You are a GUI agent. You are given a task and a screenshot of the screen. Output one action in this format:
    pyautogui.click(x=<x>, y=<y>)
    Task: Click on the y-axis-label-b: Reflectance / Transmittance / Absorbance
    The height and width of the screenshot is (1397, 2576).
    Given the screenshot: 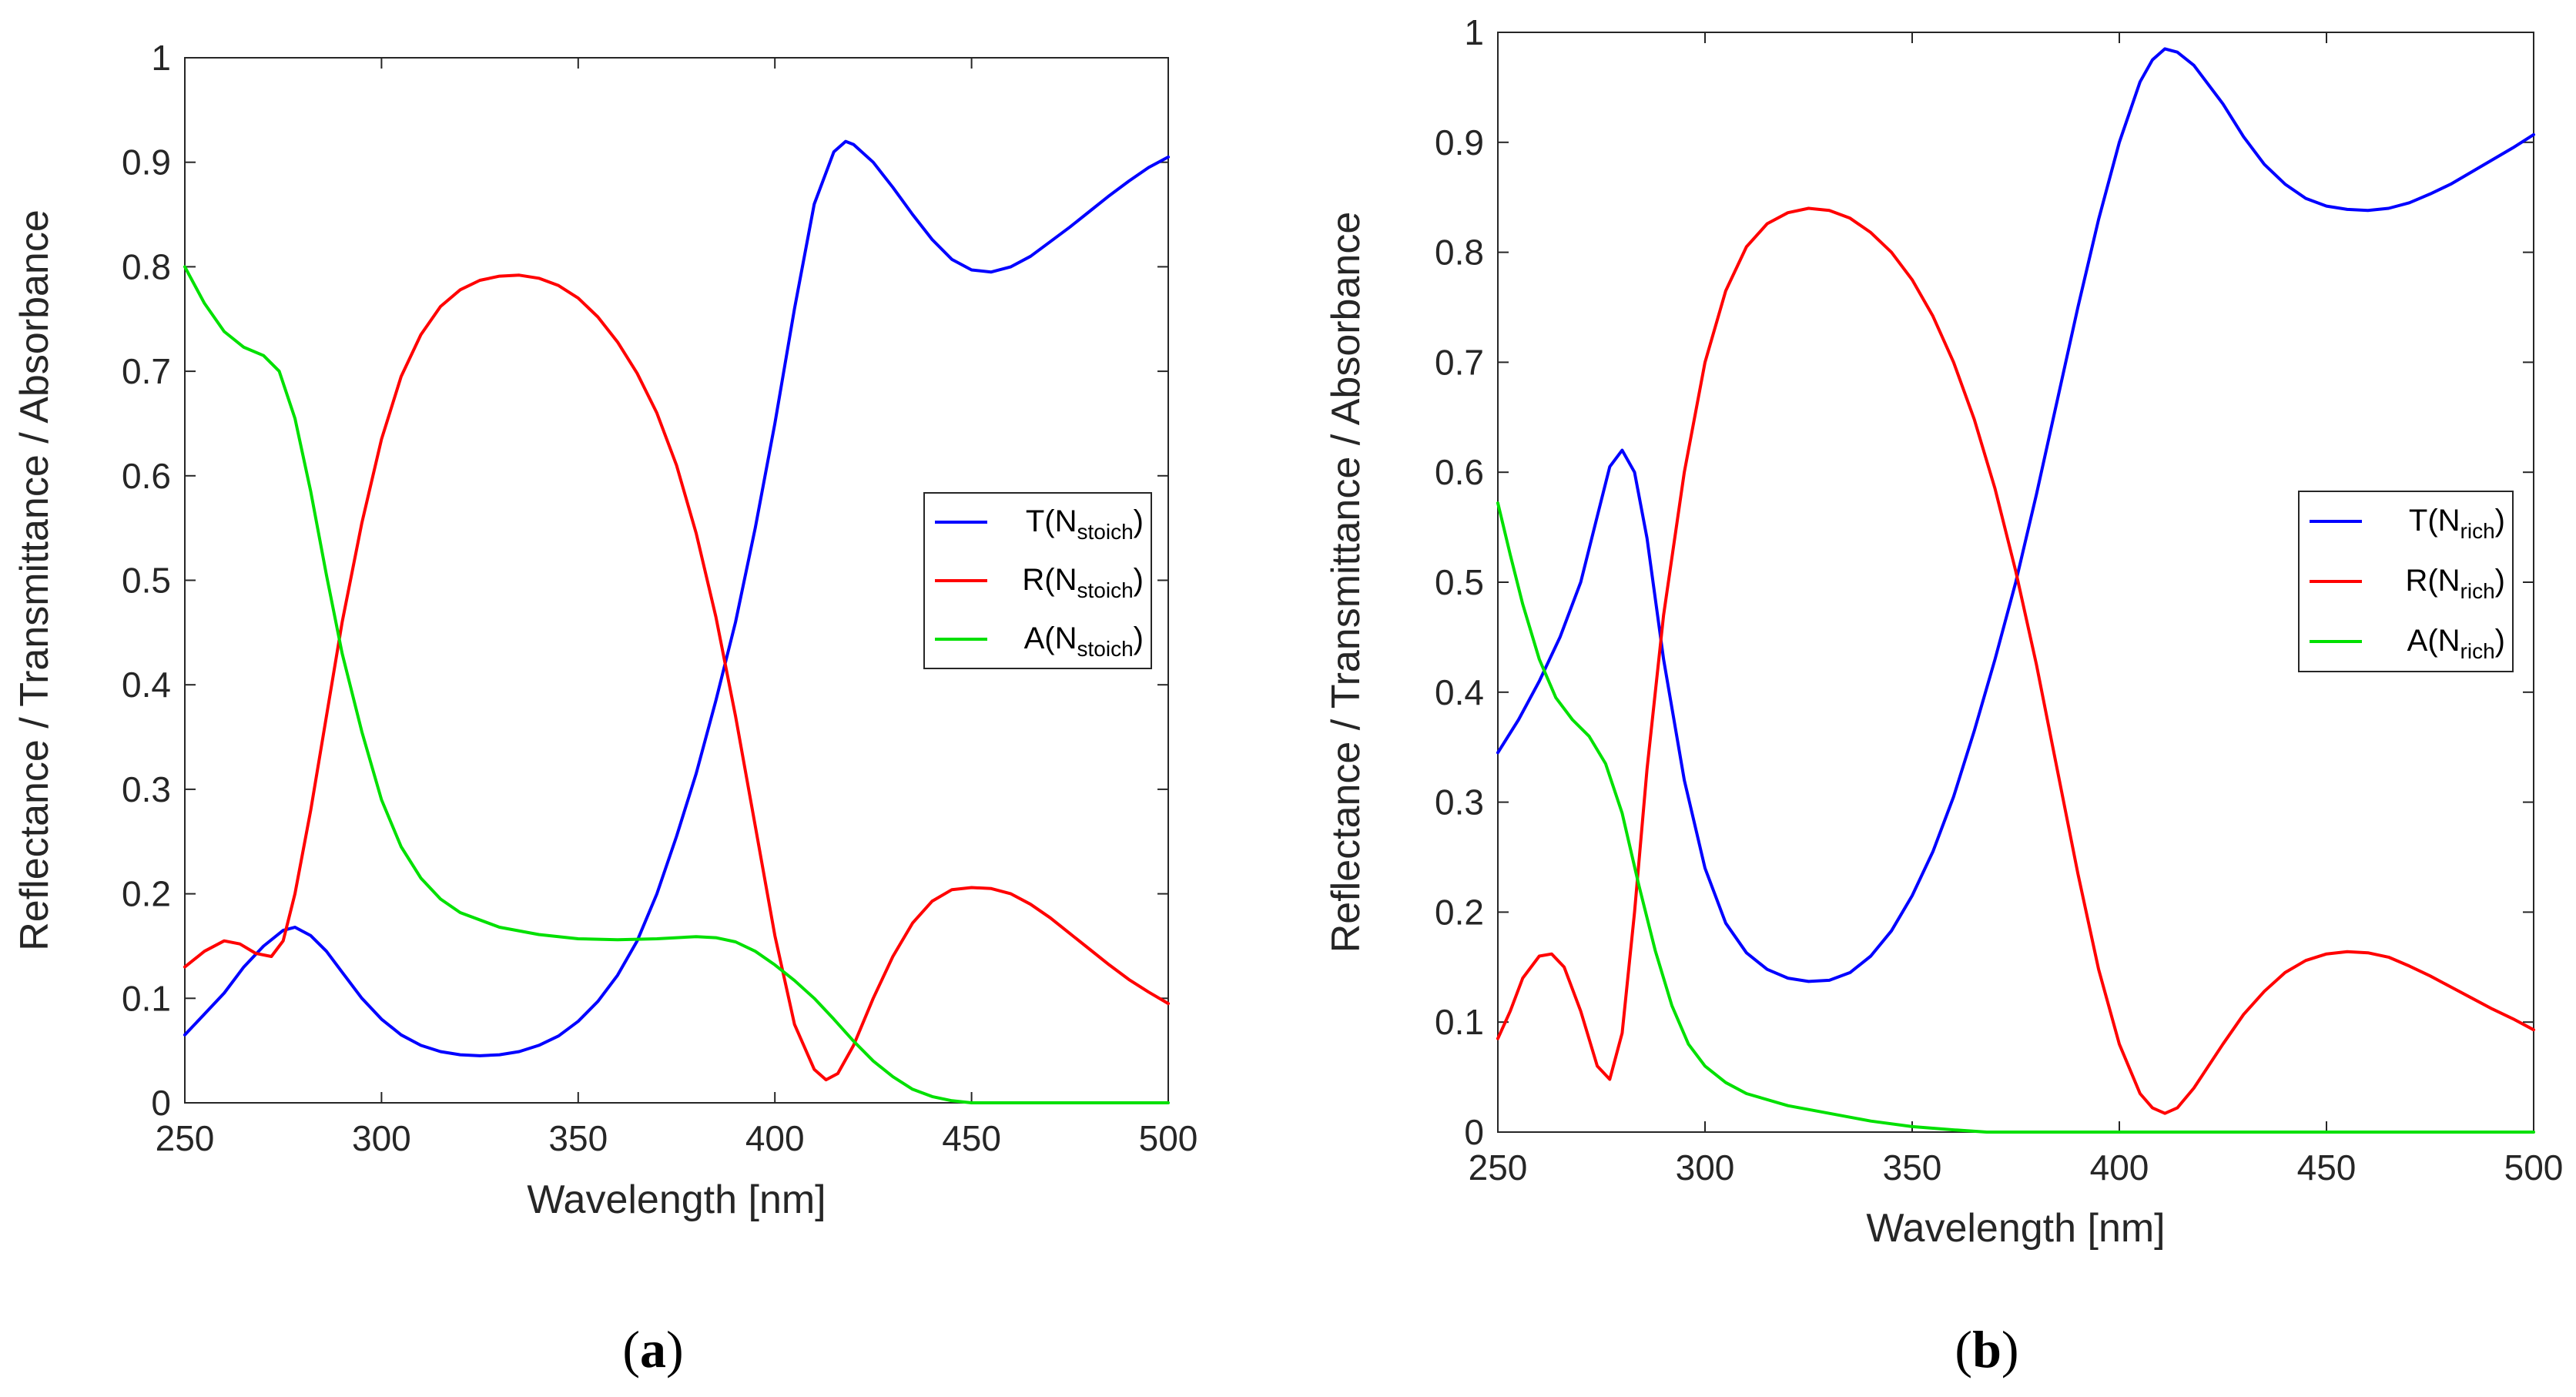 What is the action you would take?
    pyautogui.click(x=1346, y=582)
    